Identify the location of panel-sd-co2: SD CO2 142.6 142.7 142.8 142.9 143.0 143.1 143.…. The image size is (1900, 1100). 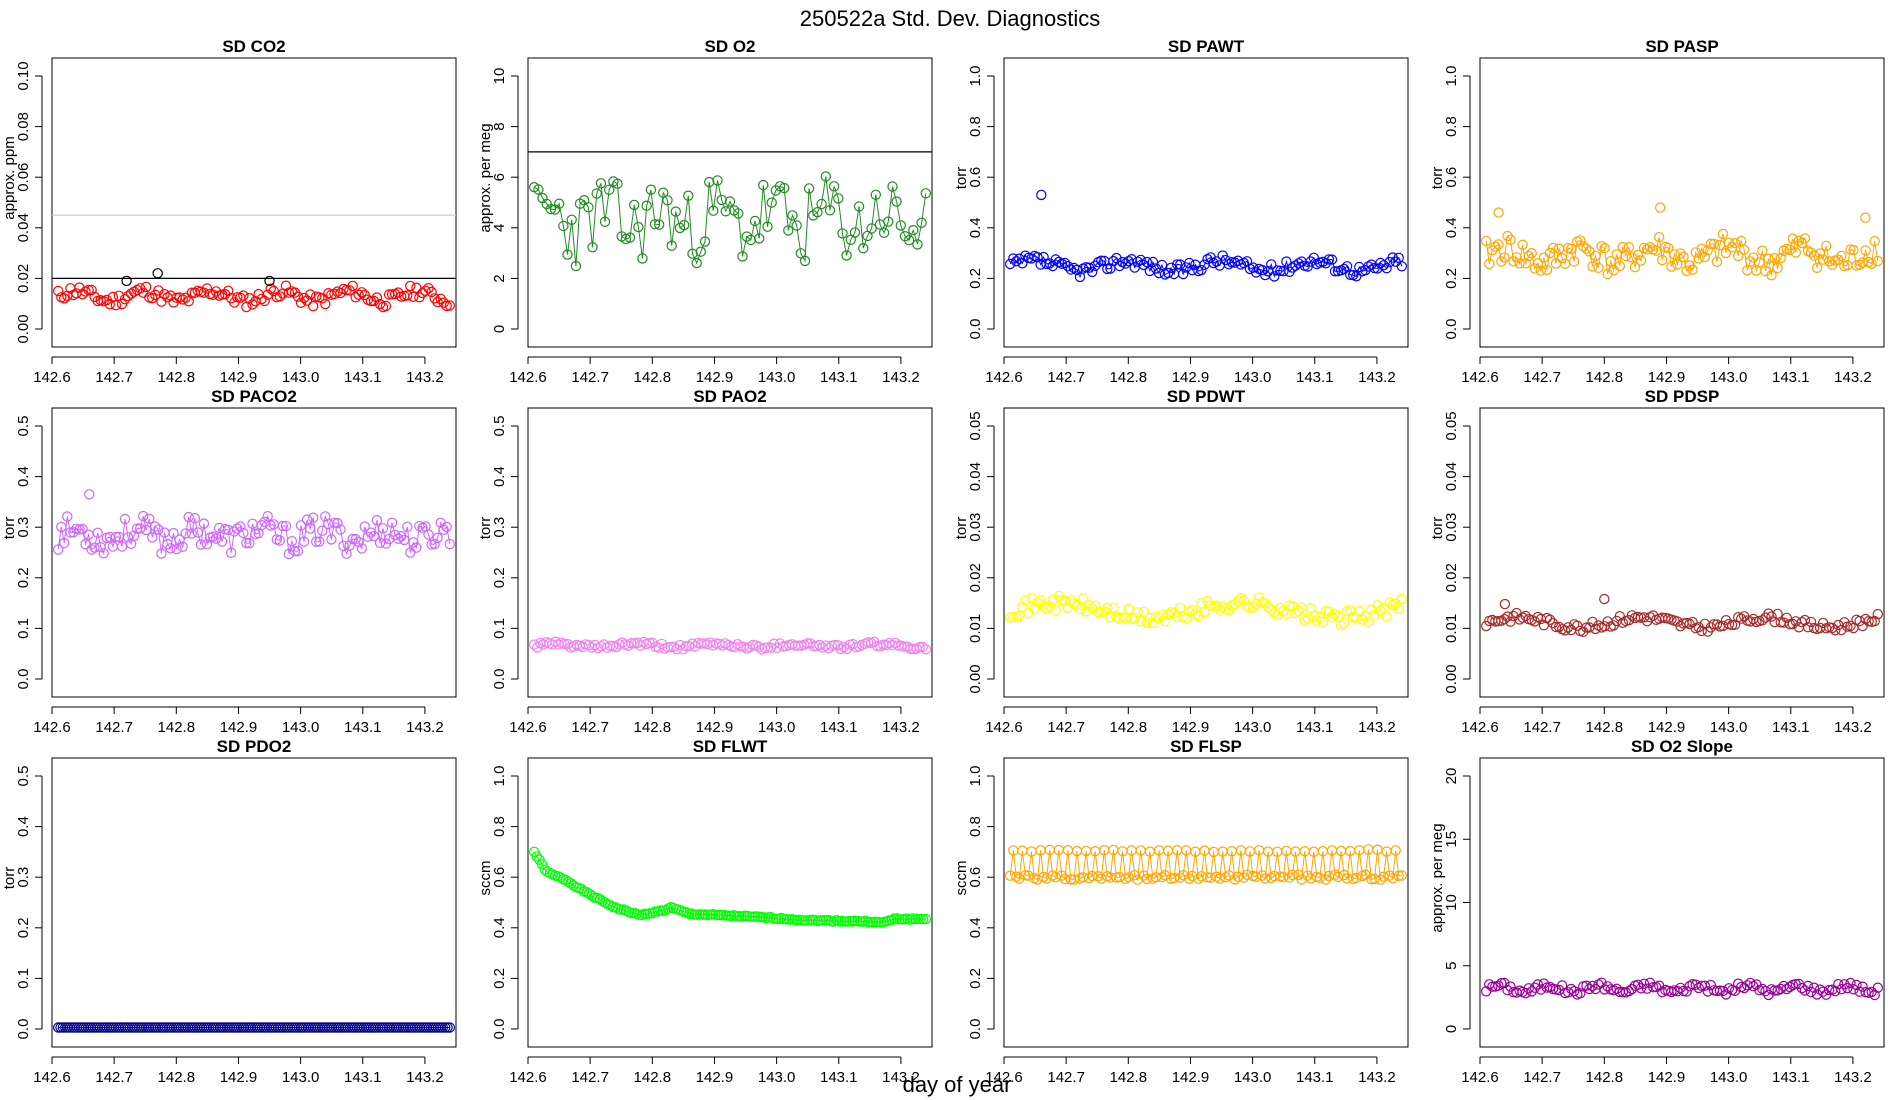
(229, 211).